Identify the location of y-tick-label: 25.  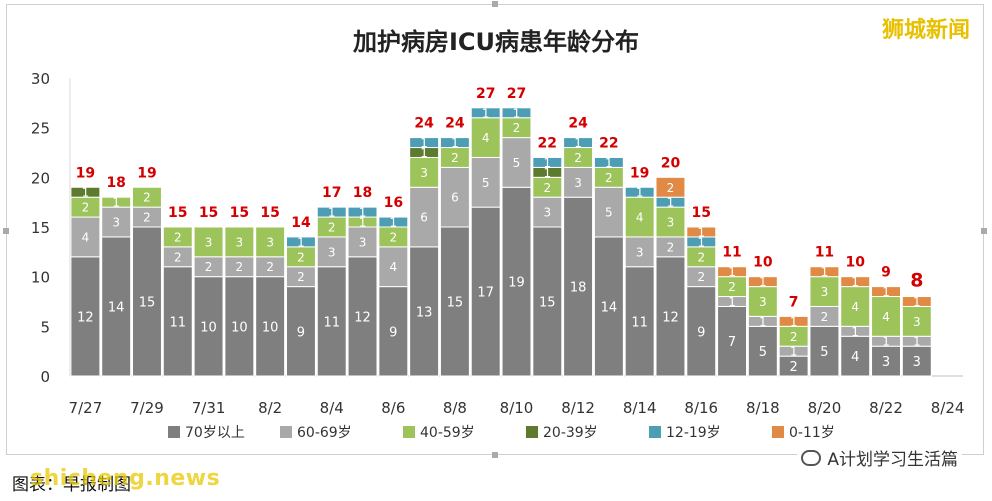
(40, 129).